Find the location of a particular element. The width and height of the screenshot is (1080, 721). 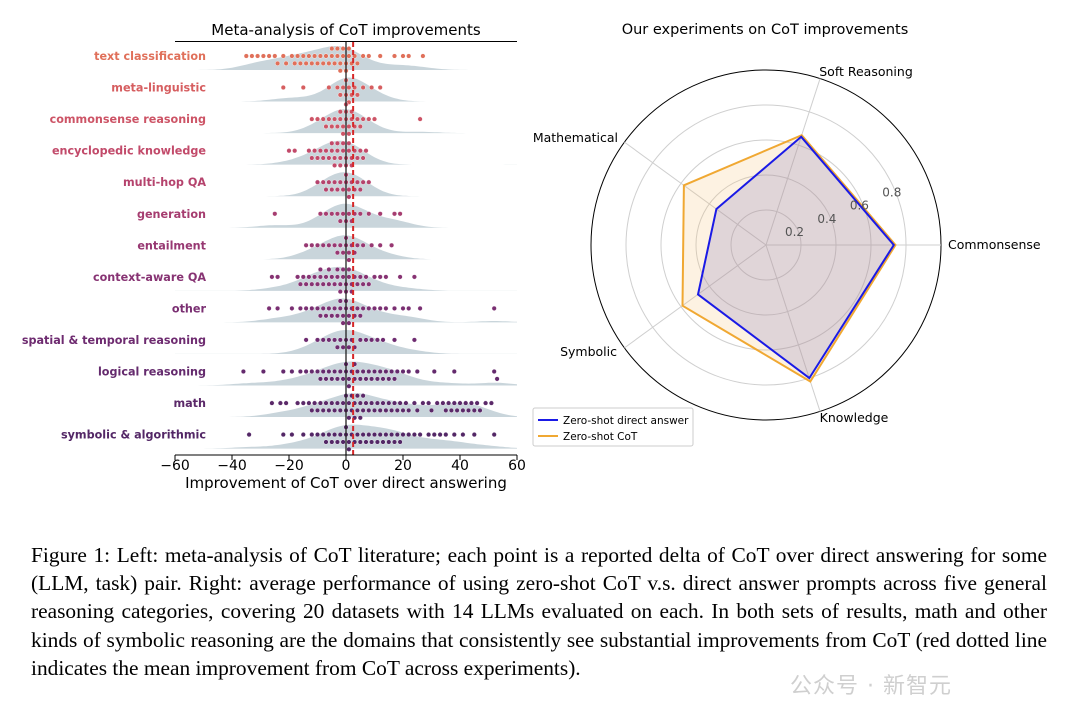

radar-r-tick: 0.2 is located at coordinates (794, 232).